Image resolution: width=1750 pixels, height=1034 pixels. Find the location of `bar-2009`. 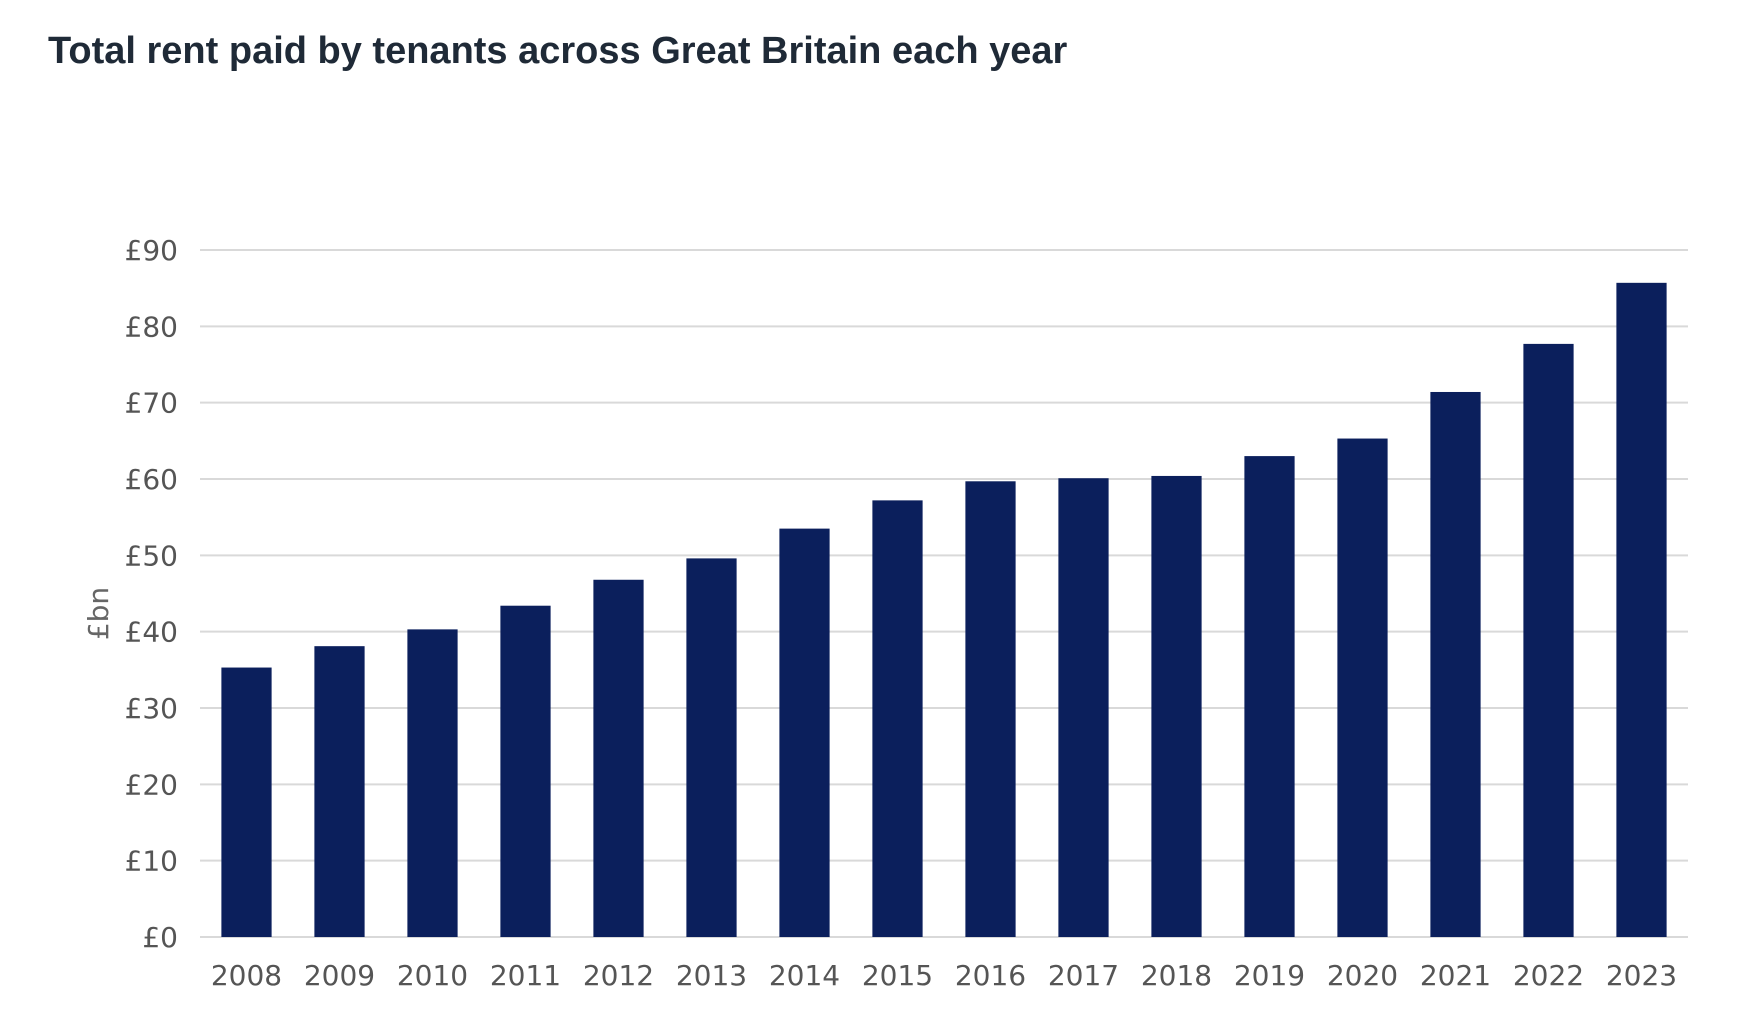

bar-2009 is located at coordinates (339, 791).